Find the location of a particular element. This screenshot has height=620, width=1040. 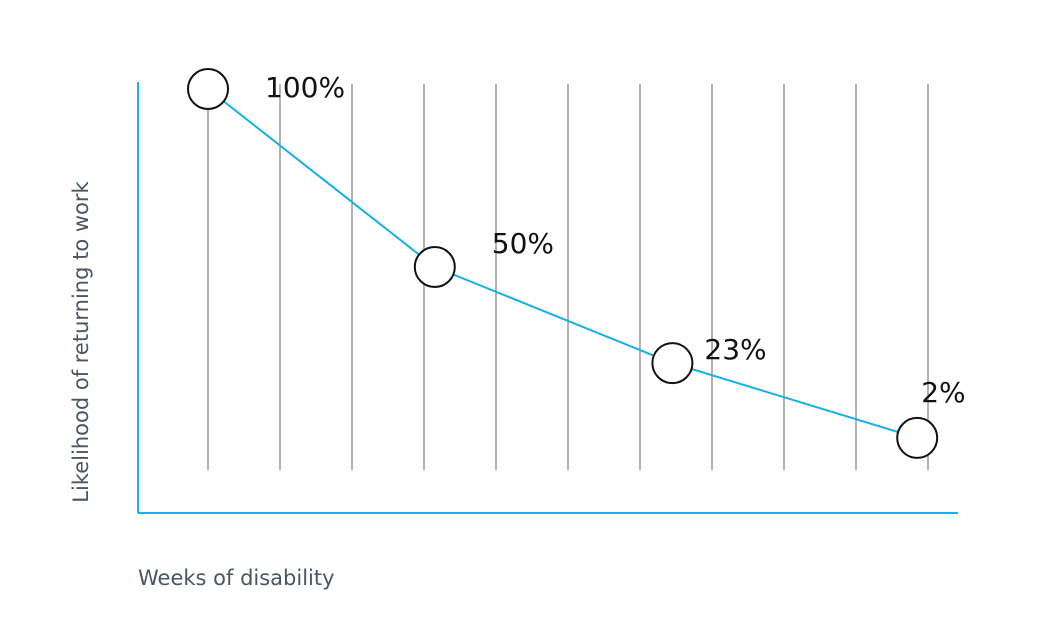

data-label: 50% is located at coordinates (523, 243).